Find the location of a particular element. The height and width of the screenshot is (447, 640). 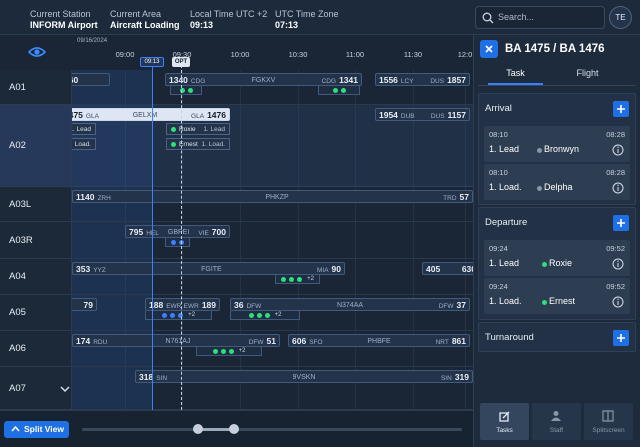

task-card: 08:10 08:28 1. Lead Bronwyn is located at coordinates (557, 144).